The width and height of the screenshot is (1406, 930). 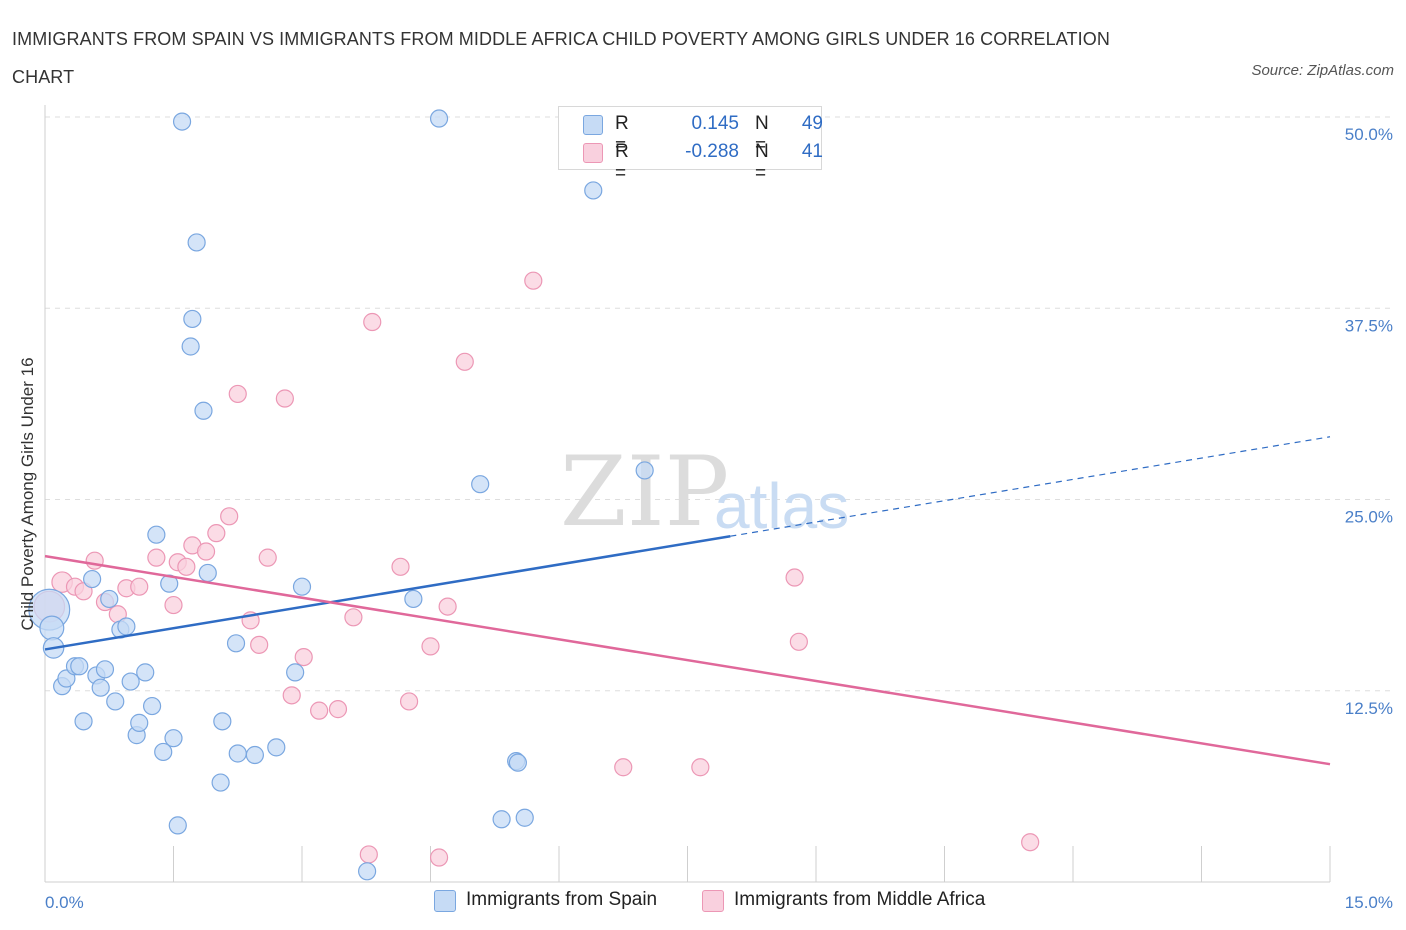 What do you see at coordinates (644, 492) in the screenshot?
I see `watermark-zip: ZIP` at bounding box center [644, 492].